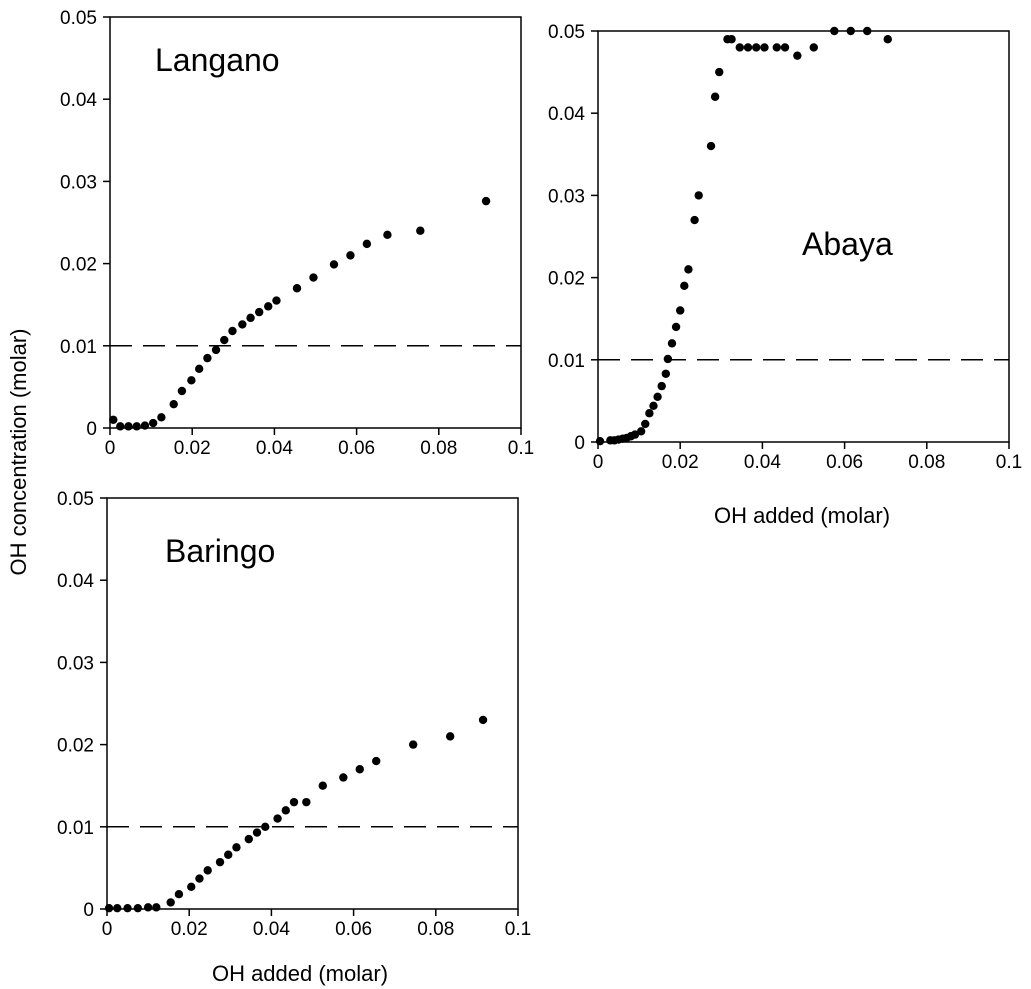 This screenshot has height=989, width=1031. What do you see at coordinates (743, 236) in the screenshot?
I see `abaya-points` at bounding box center [743, 236].